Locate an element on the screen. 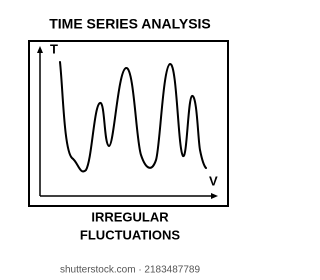 Image resolution: width=320 pixels, height=280 pixels. x-axis-arrow is located at coordinates (214, 196).